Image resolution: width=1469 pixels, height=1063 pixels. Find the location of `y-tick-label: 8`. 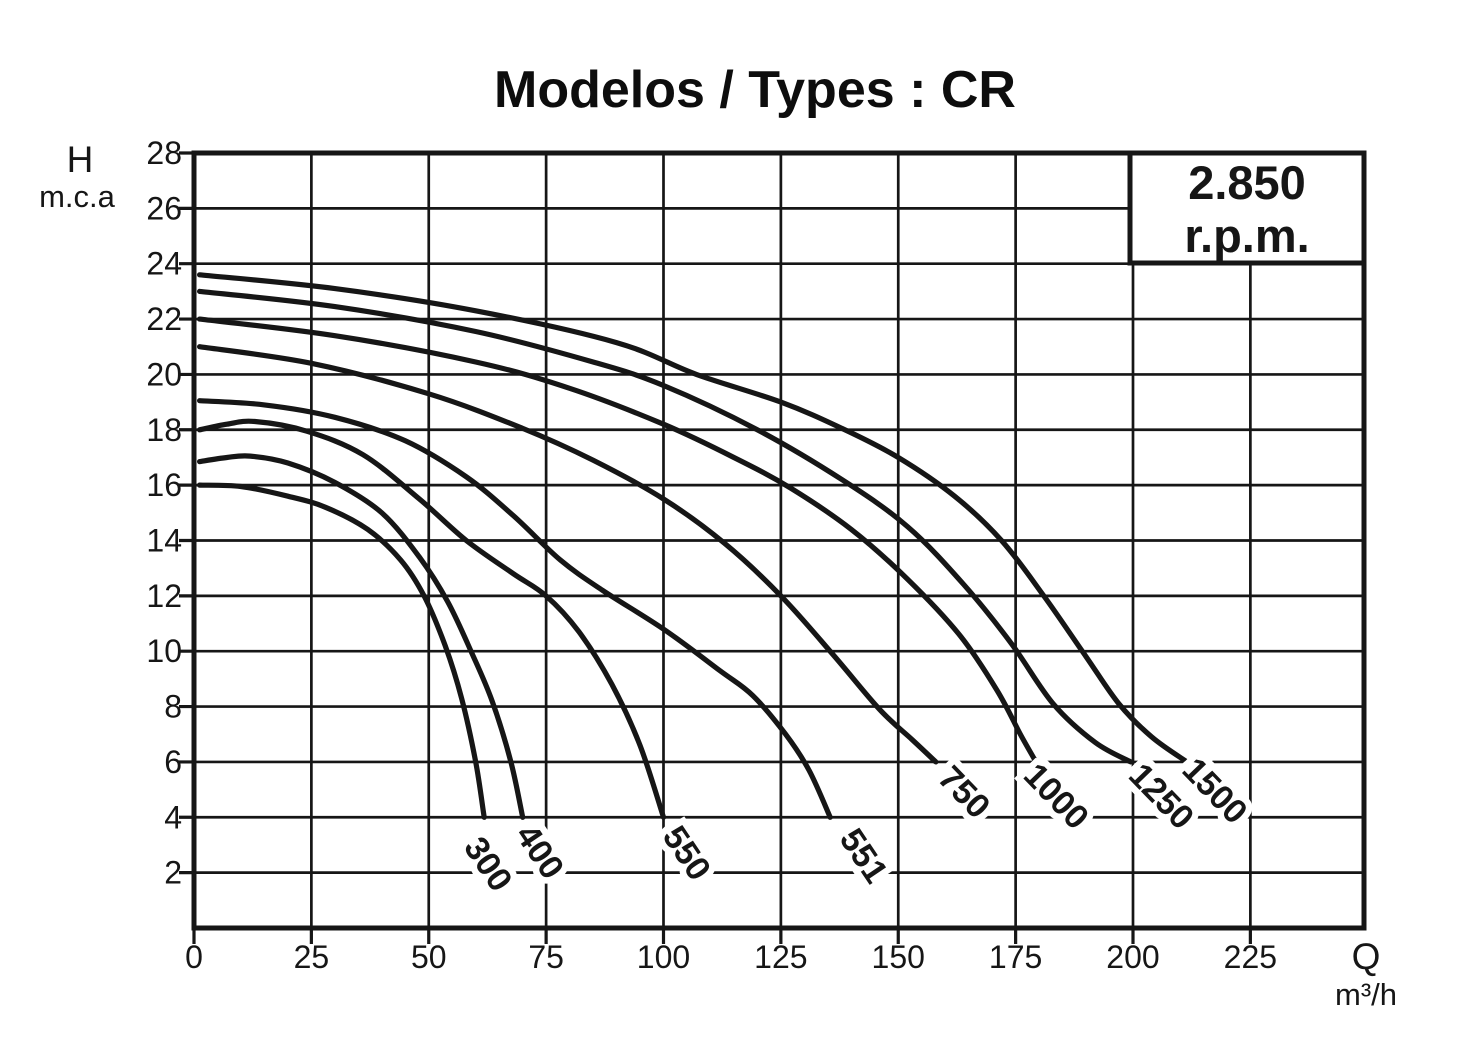

y-tick-label: 8 is located at coordinates (173, 707).